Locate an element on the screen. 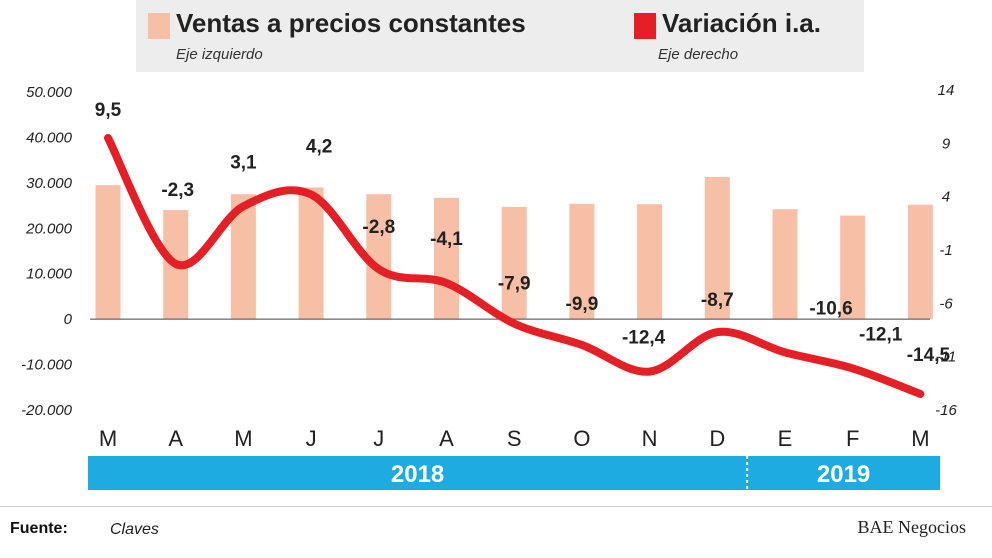 Image resolution: width=992 pixels, height=558 pixels. left-axis-tick-label: 20.000 is located at coordinates (49, 228).